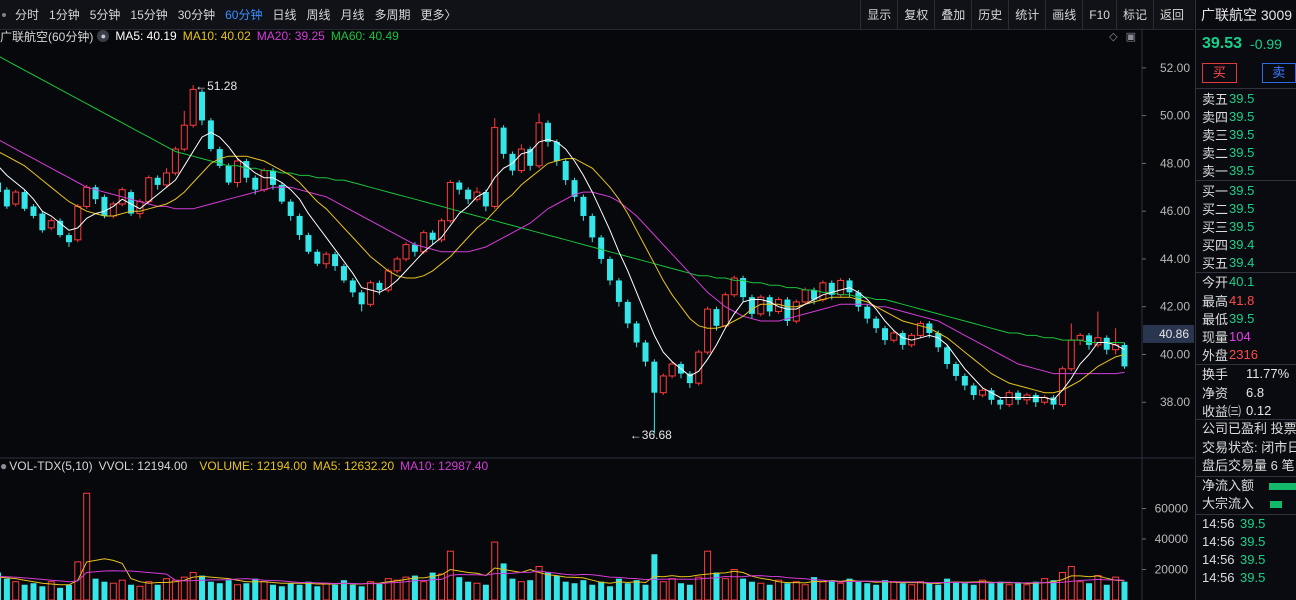  What do you see at coordinates (27, 15) in the screenshot?
I see `tab-period-0: 分时` at bounding box center [27, 15].